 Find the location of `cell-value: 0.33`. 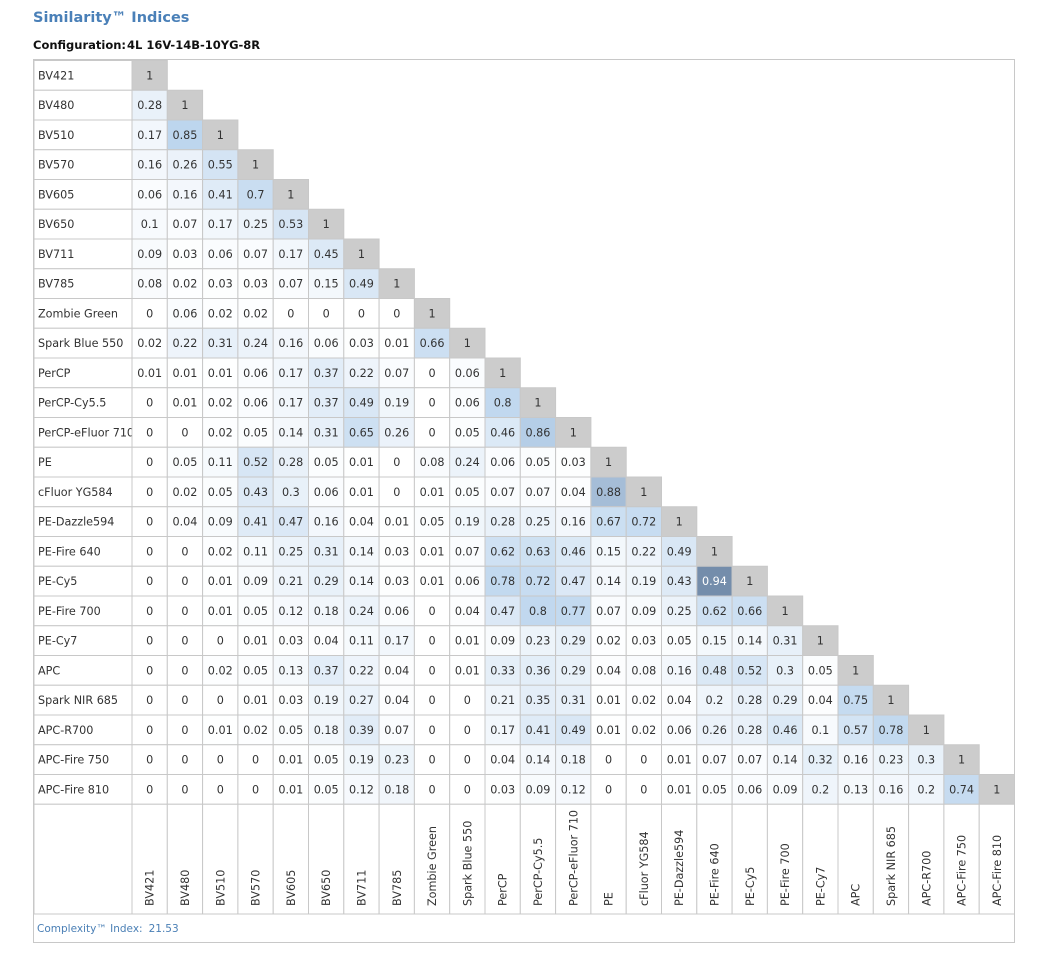

cell-value: 0.33 is located at coordinates (502, 670).